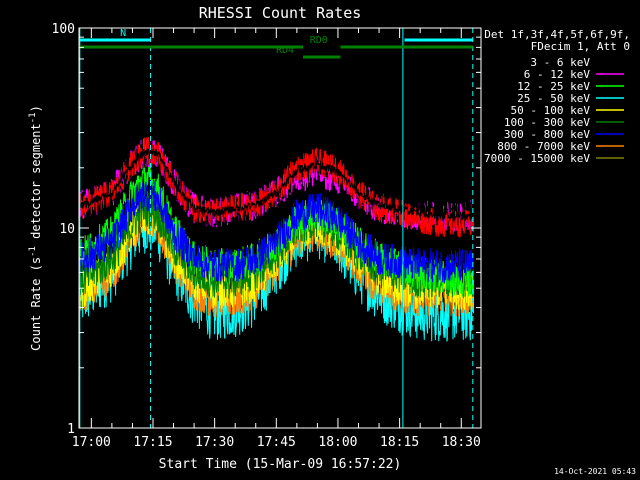  What do you see at coordinates (557, 34) in the screenshot?
I see `legend-header-0: Det 1f,3f,4f,5f,6f,9f,` at bounding box center [557, 34].